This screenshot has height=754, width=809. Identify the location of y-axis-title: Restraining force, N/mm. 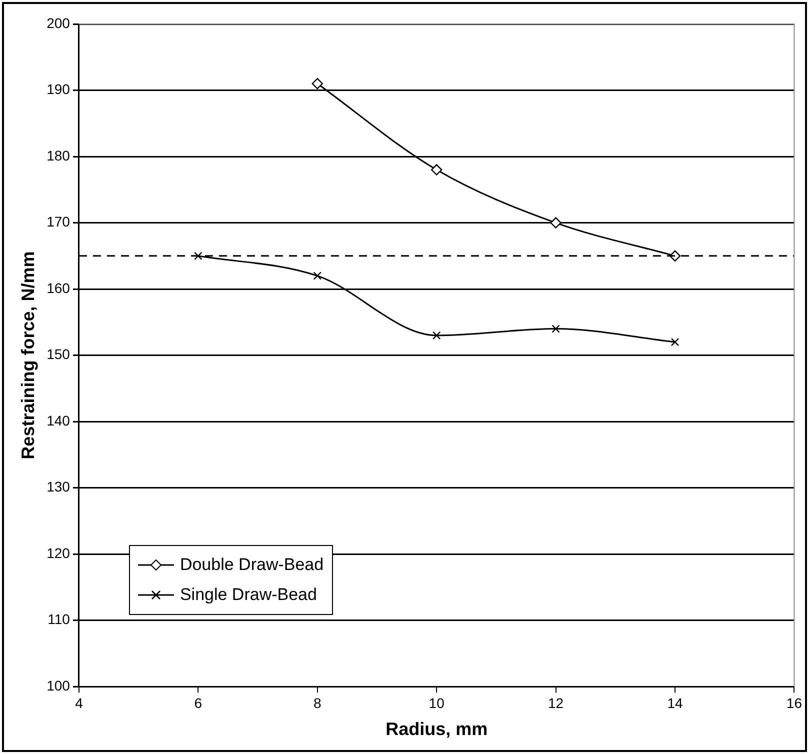
(28, 355).